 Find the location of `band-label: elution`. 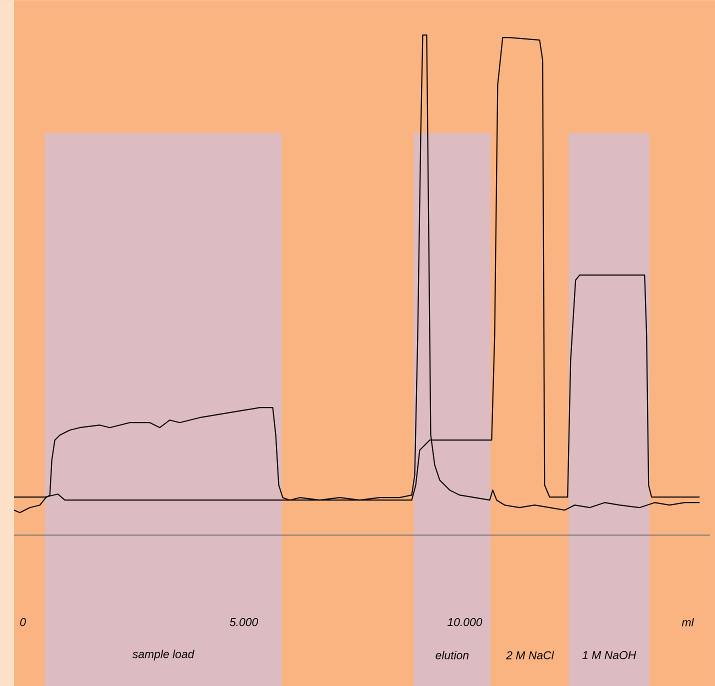

band-label: elution is located at coordinates (452, 655).